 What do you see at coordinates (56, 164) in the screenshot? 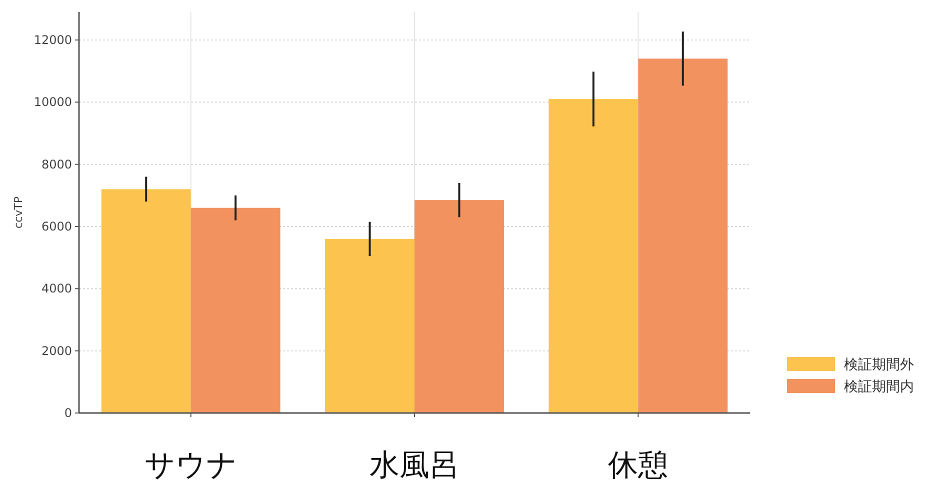
I see `y-tick-label: 8000` at bounding box center [56, 164].